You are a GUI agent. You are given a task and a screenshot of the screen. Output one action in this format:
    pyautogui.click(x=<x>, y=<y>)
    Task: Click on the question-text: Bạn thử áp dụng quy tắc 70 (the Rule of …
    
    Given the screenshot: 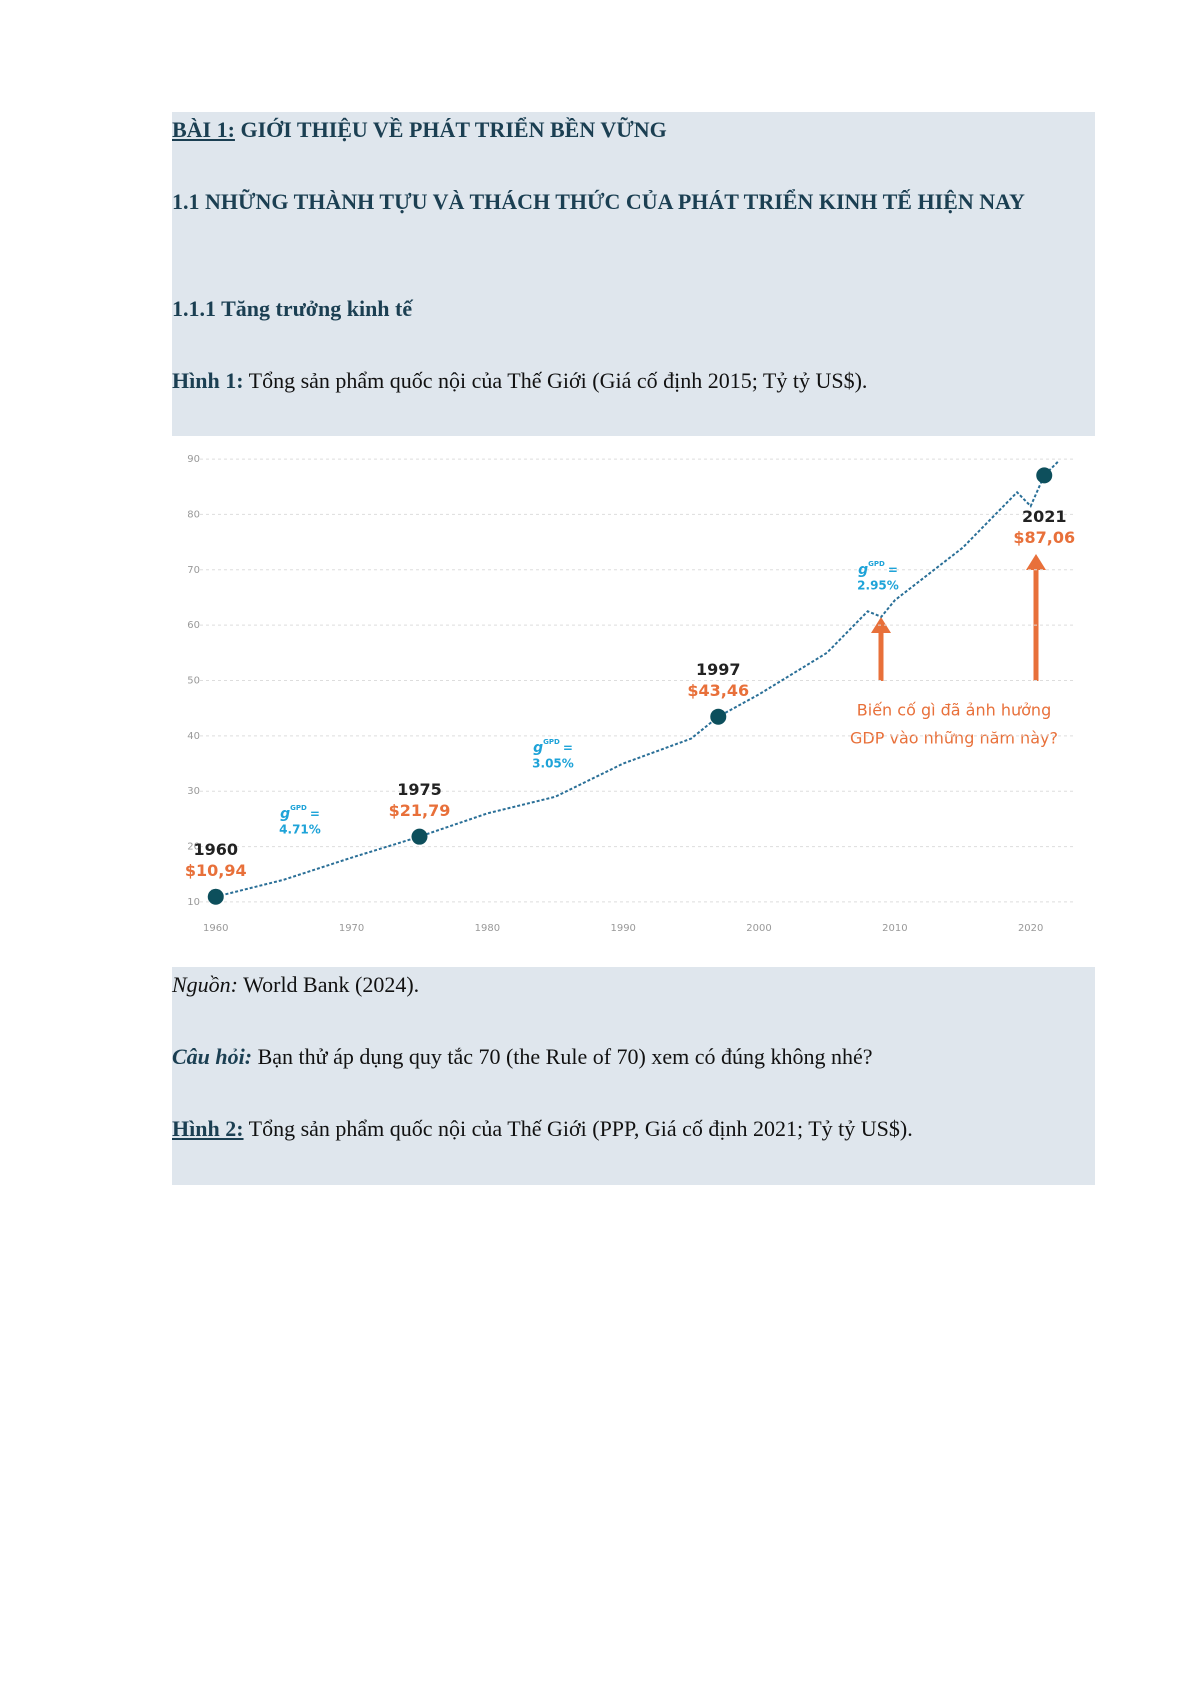 What is the action you would take?
    pyautogui.click(x=565, y=1056)
    